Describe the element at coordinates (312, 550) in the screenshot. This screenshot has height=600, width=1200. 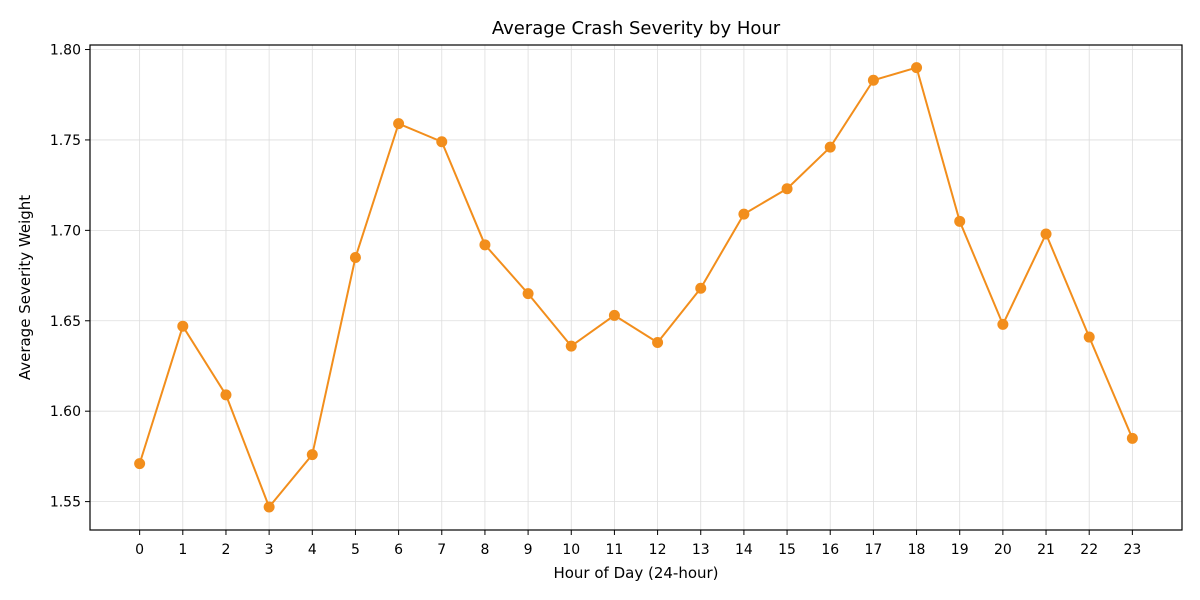
I see `x-tick-label: 4` at that location.